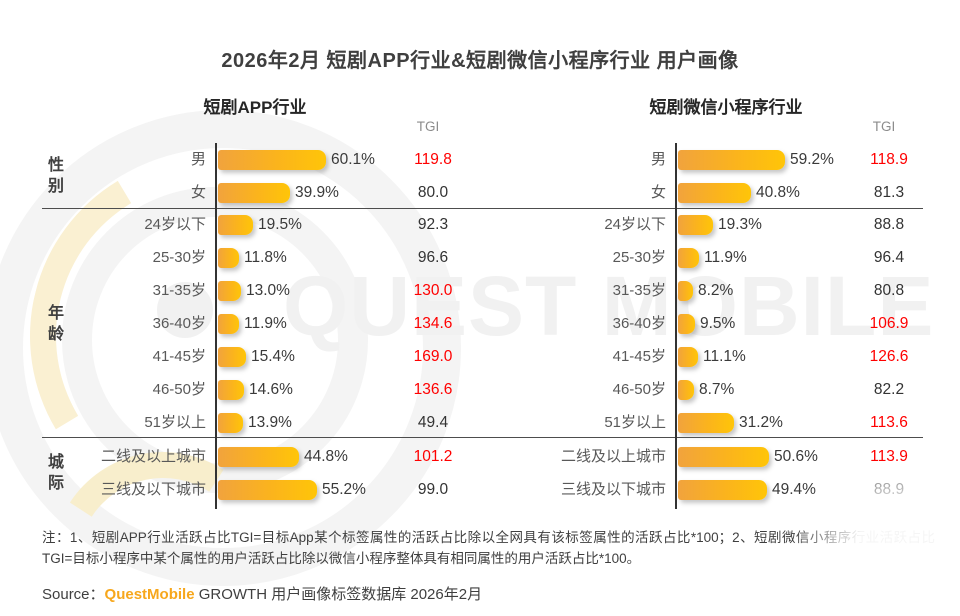  What do you see at coordinates (433, 290) in the screenshot?
I see `tgi-value: 130.0` at bounding box center [433, 290].